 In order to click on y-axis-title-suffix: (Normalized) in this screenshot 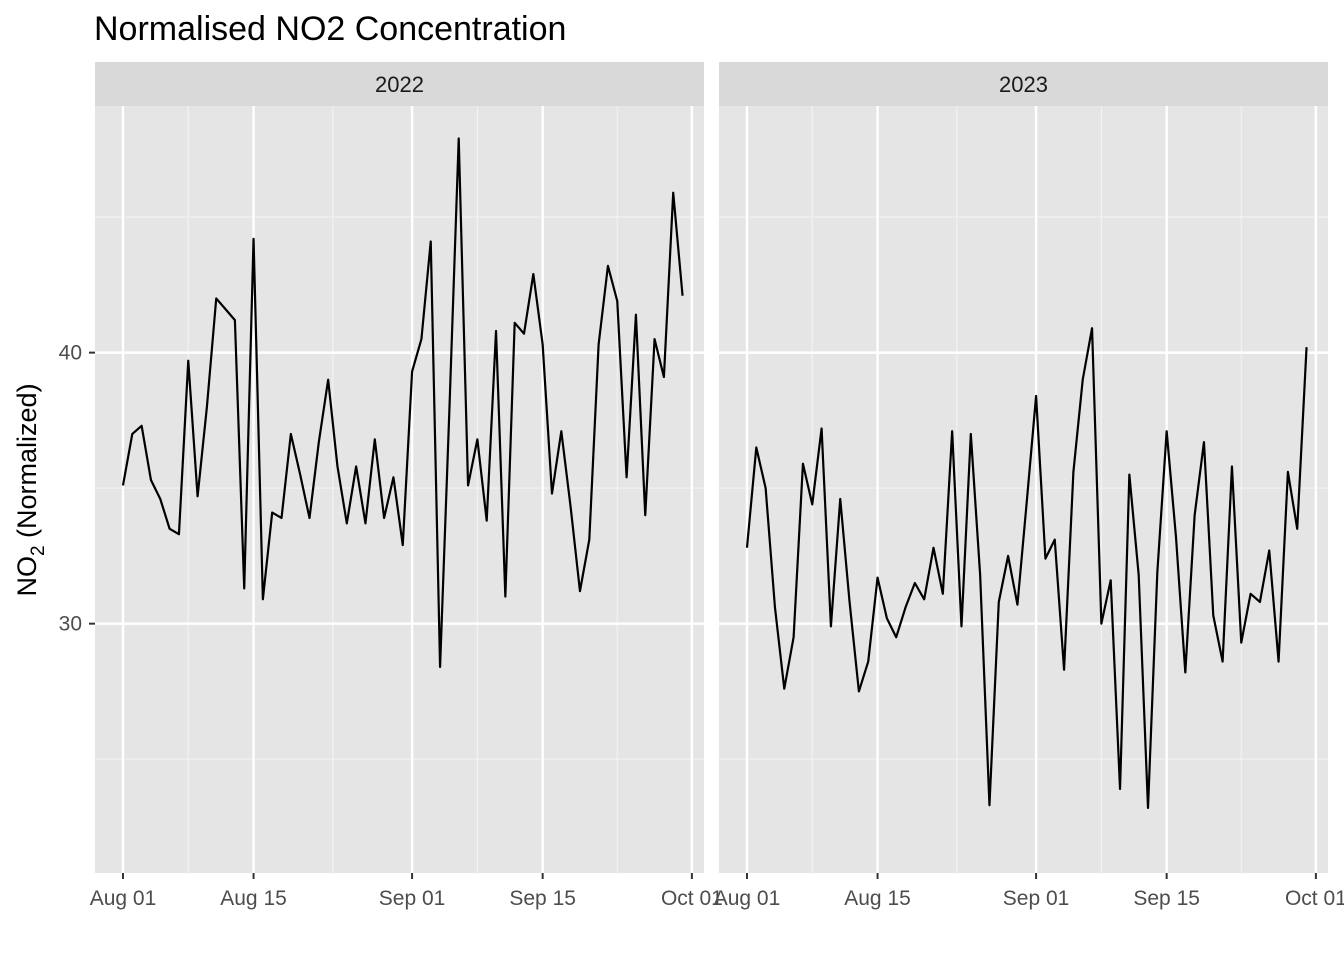, I will do `click(27, 464)`.